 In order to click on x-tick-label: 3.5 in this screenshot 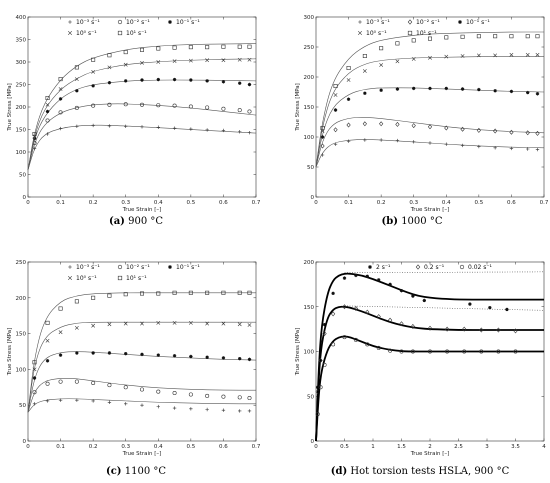, I will do `click(515, 447)`.